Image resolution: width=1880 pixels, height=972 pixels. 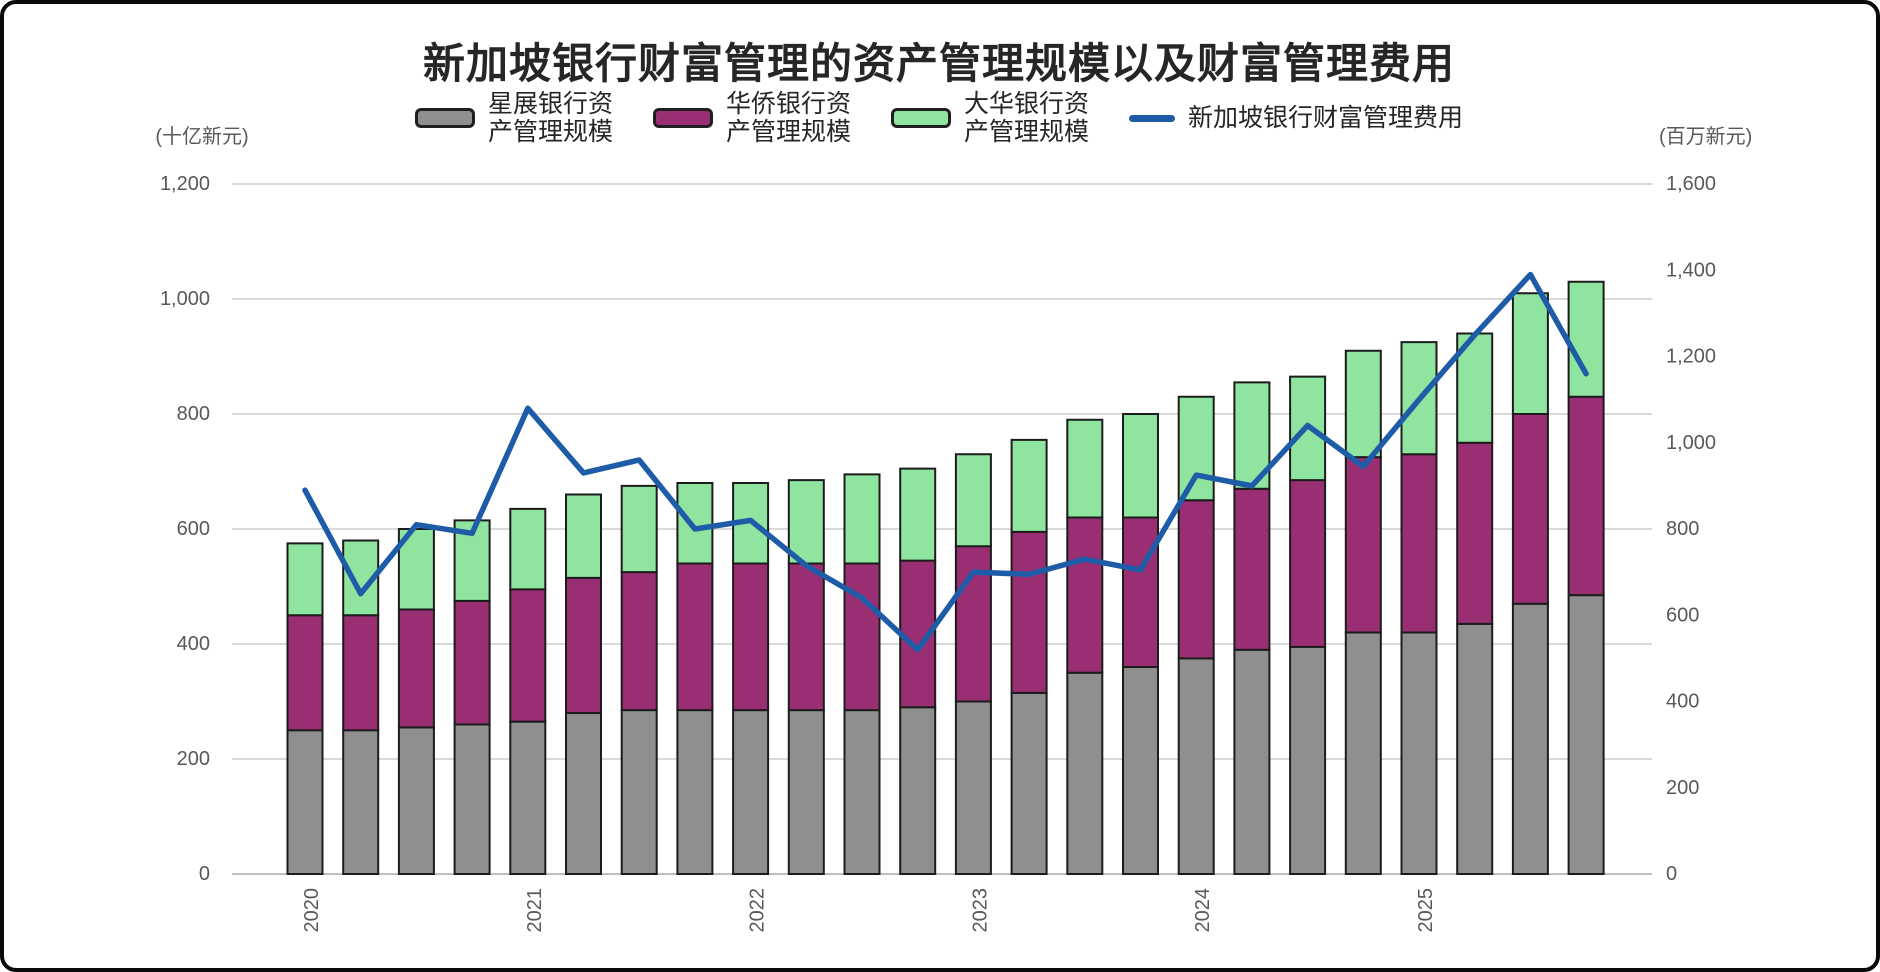 What do you see at coordinates (751, 792) in the screenshot?
I see `bar-segment-dbs-2022Q1` at bounding box center [751, 792].